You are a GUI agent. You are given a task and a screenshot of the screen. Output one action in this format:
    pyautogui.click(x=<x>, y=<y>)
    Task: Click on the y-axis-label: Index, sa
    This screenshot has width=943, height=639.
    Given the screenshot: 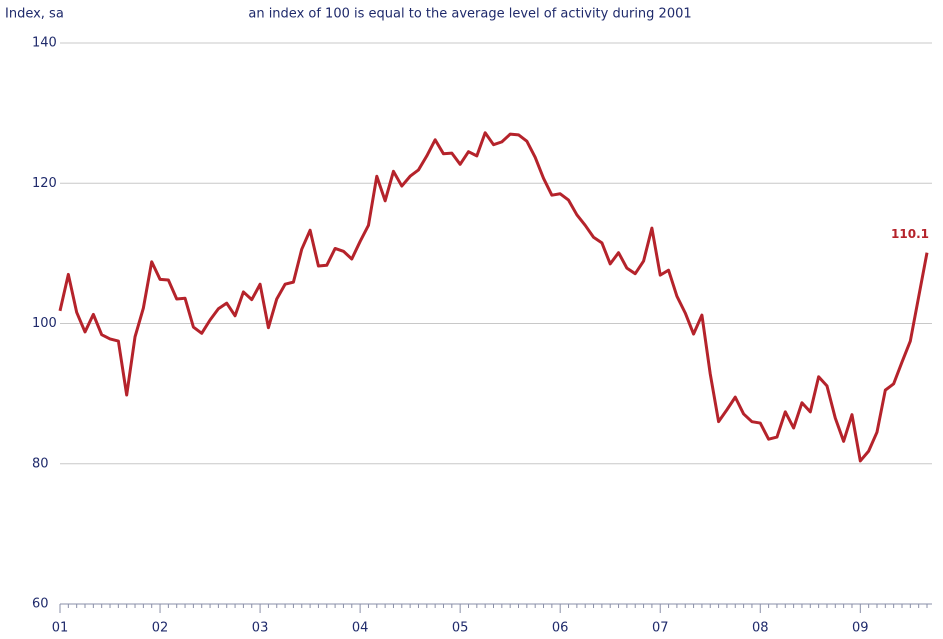 What is the action you would take?
    pyautogui.click(x=34, y=14)
    